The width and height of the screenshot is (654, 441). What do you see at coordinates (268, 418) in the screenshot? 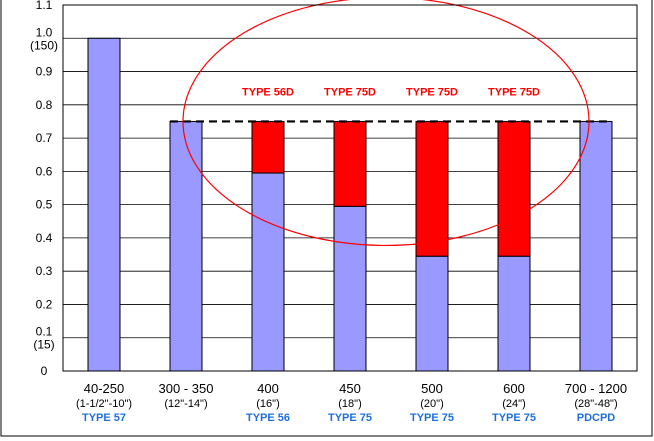
I see `x-tick-type-label: TYPE 56` at bounding box center [268, 418].